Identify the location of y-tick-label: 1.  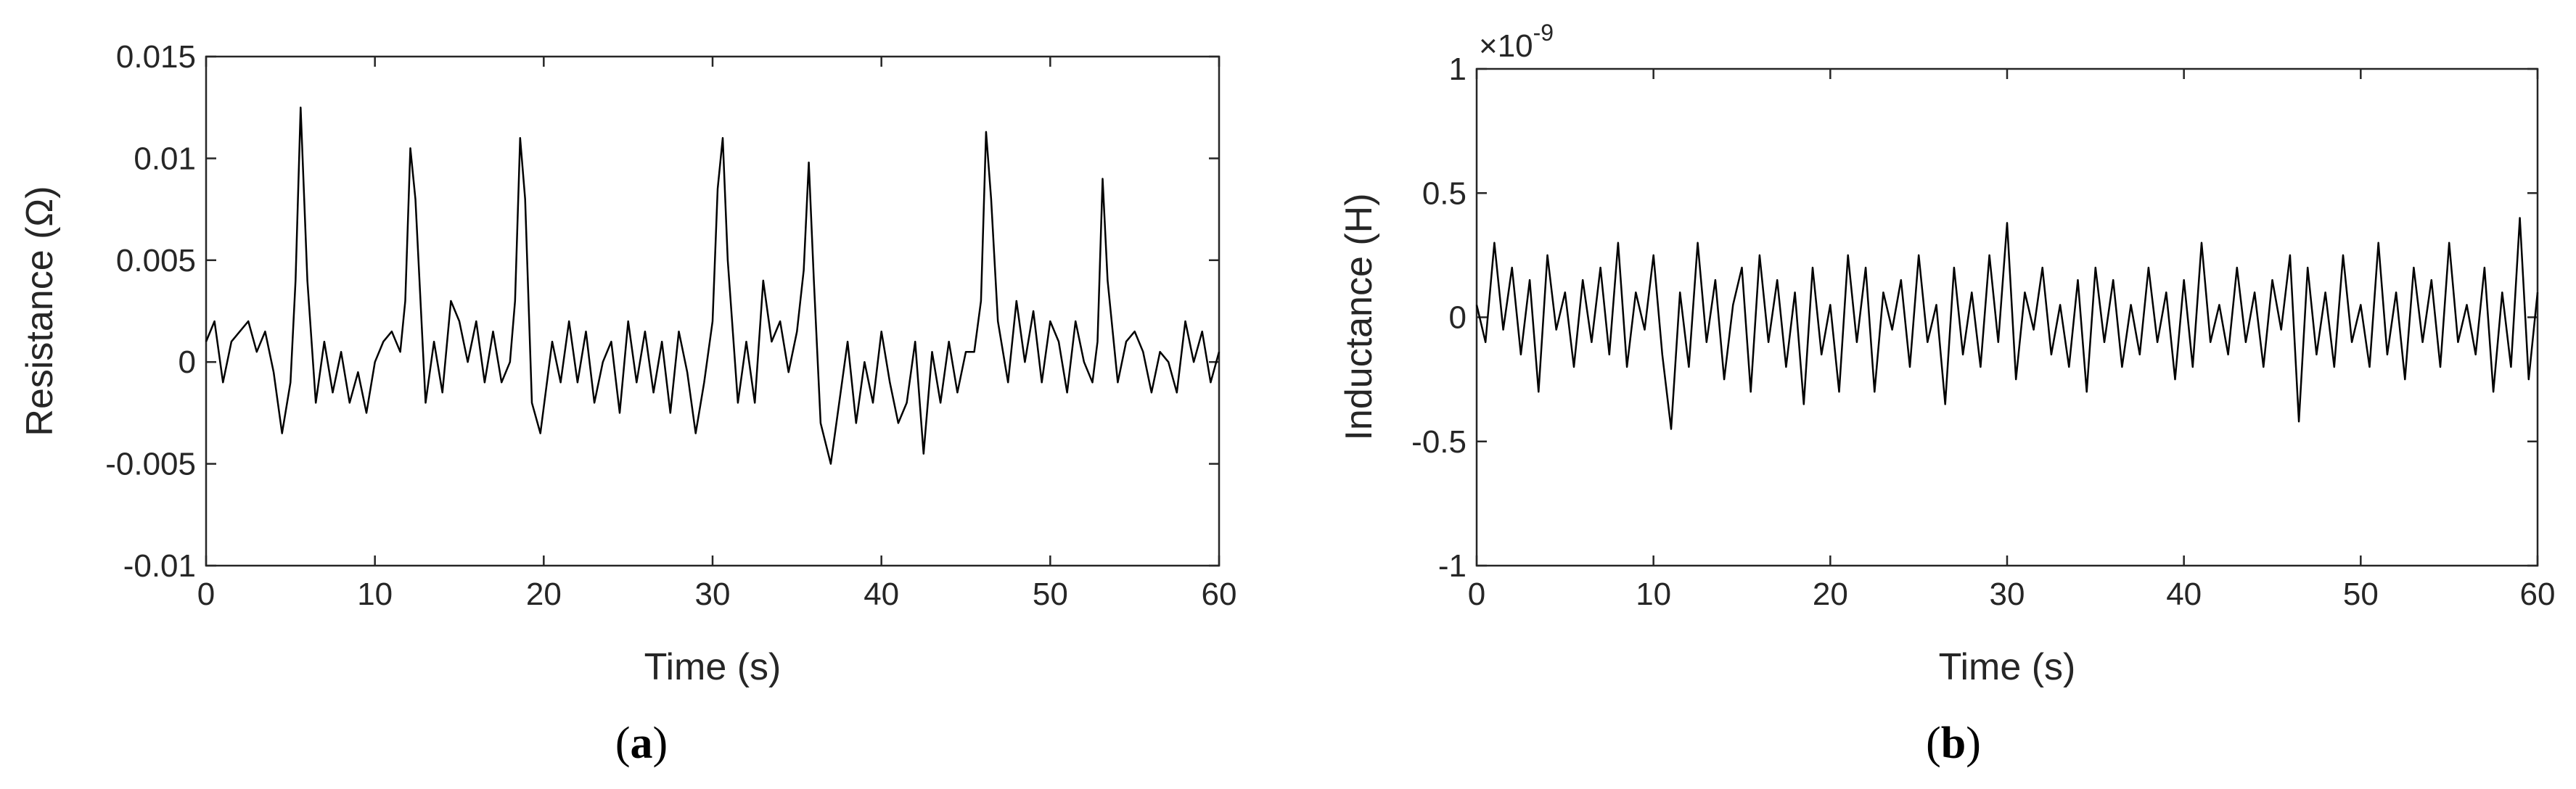
(1458, 69).